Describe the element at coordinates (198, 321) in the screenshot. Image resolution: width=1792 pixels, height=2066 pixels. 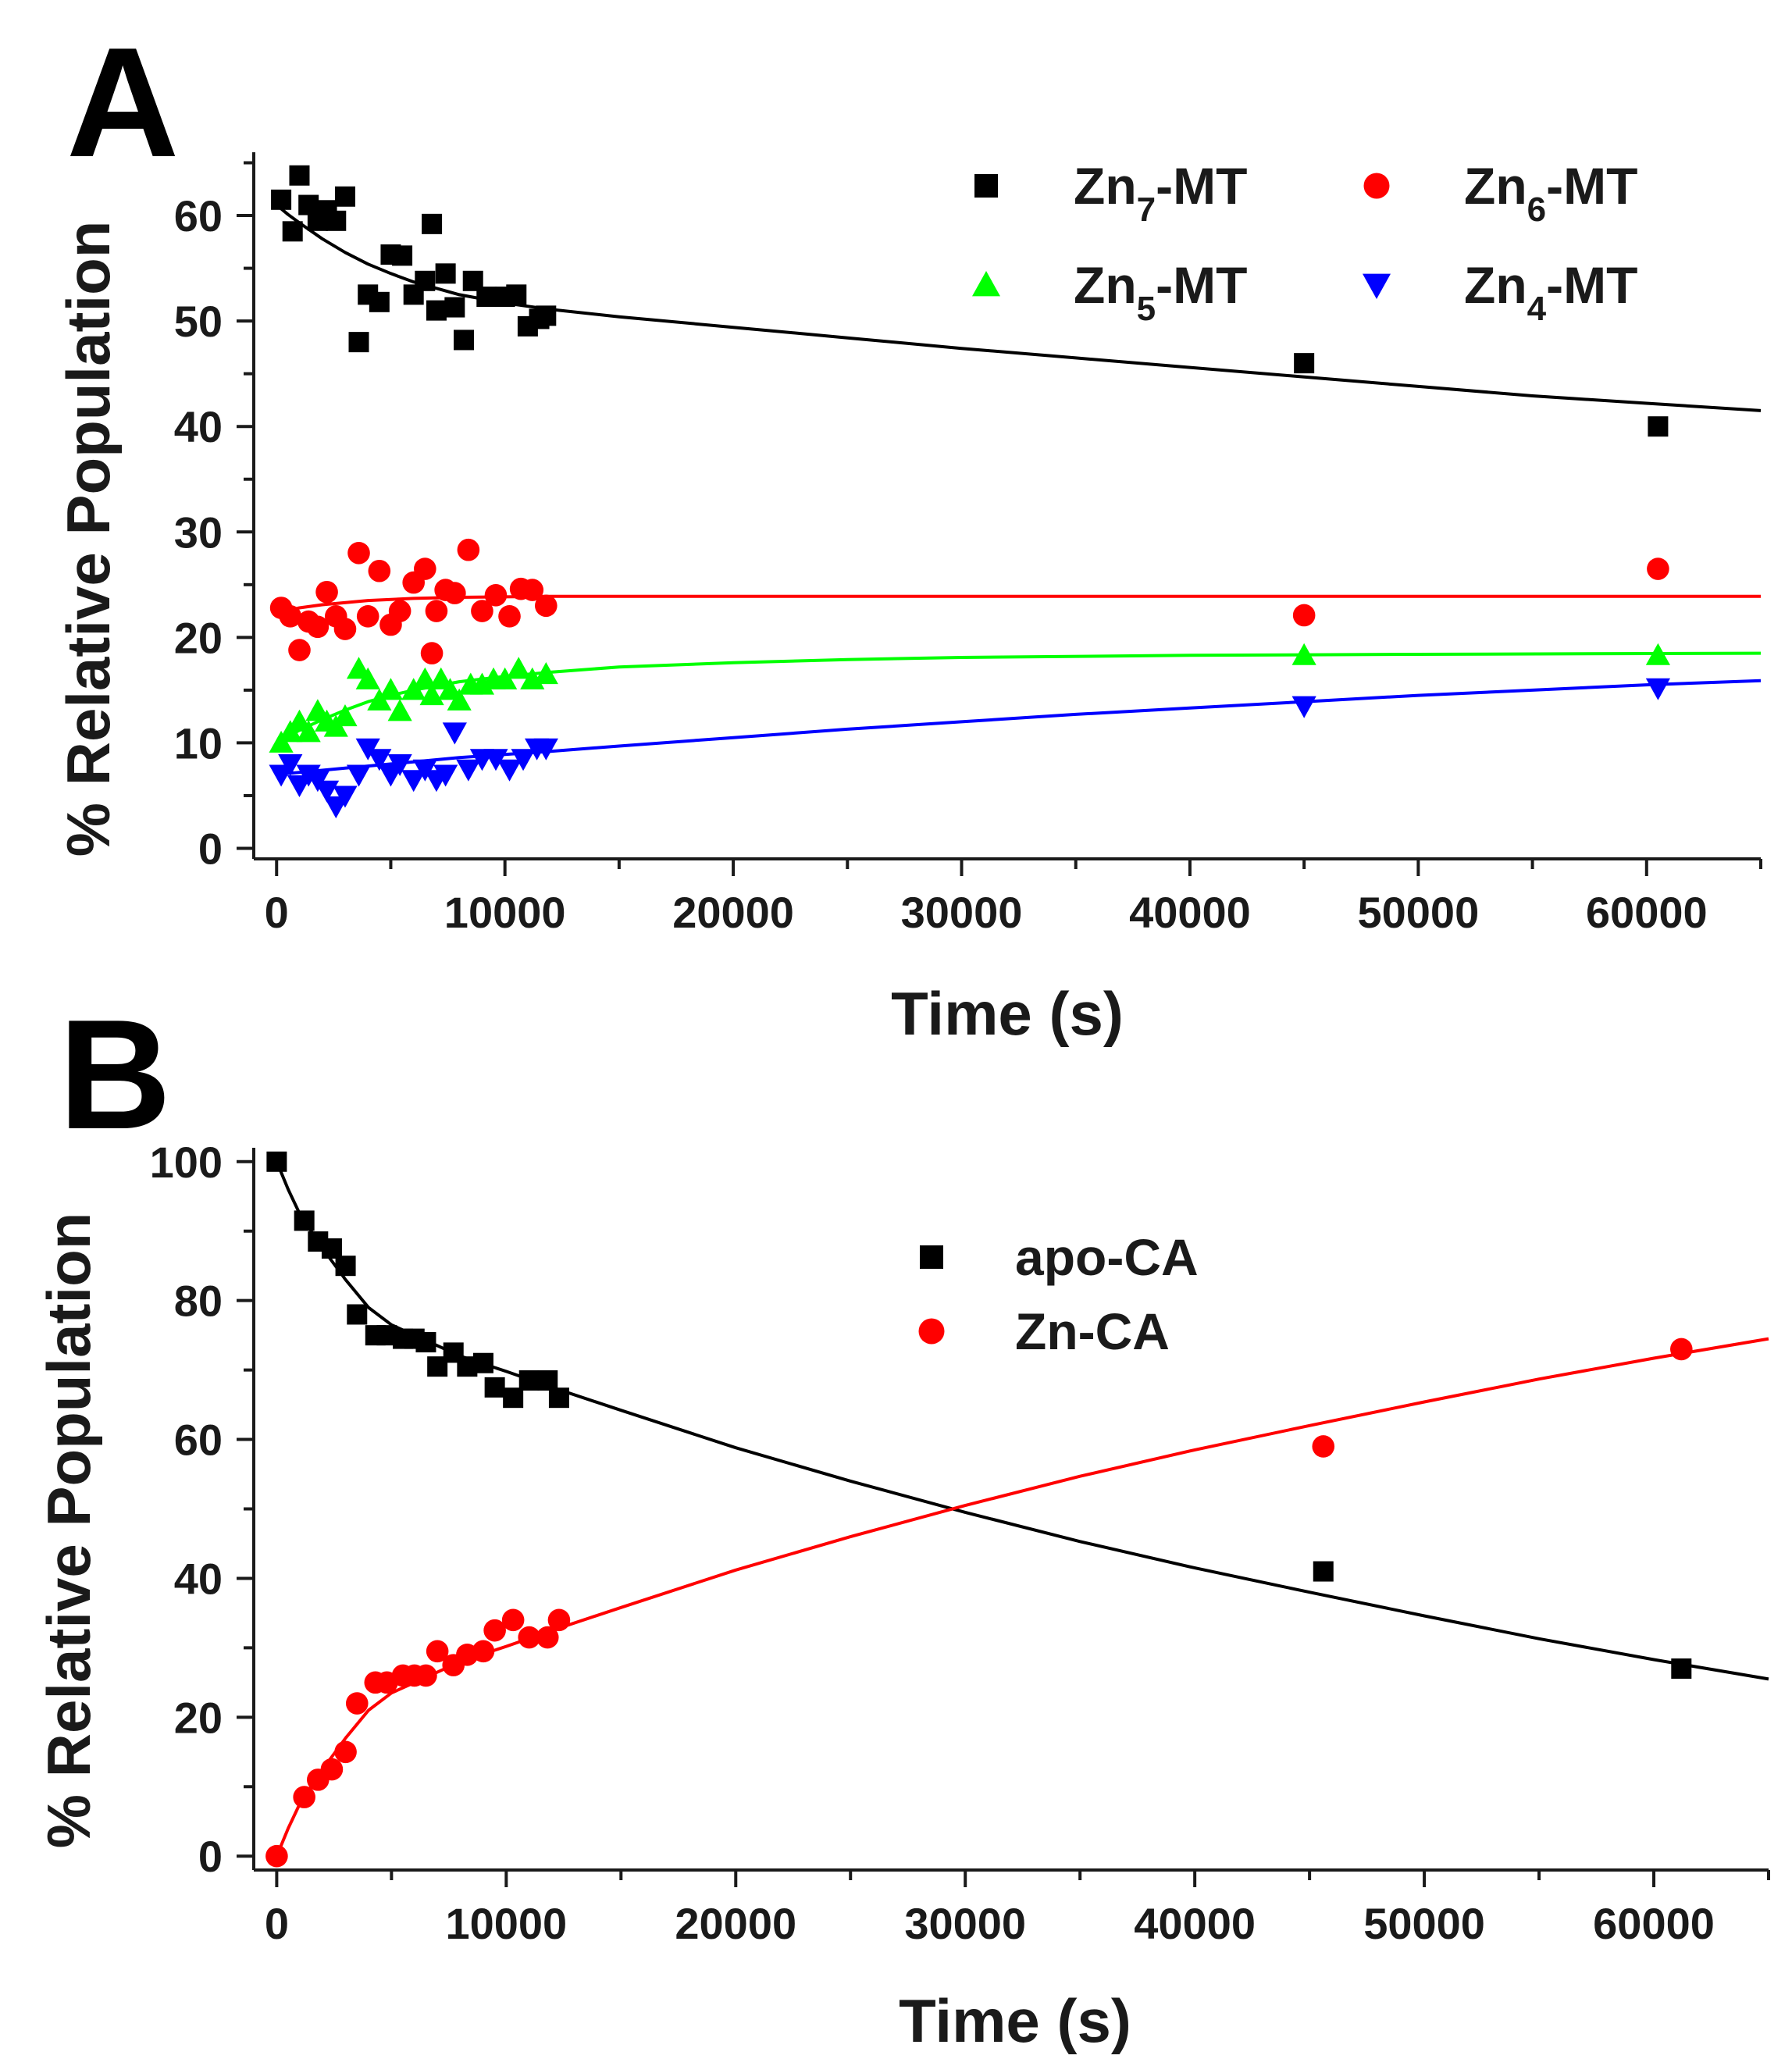
I see `panel-a-y-tick-label: 50` at that location.